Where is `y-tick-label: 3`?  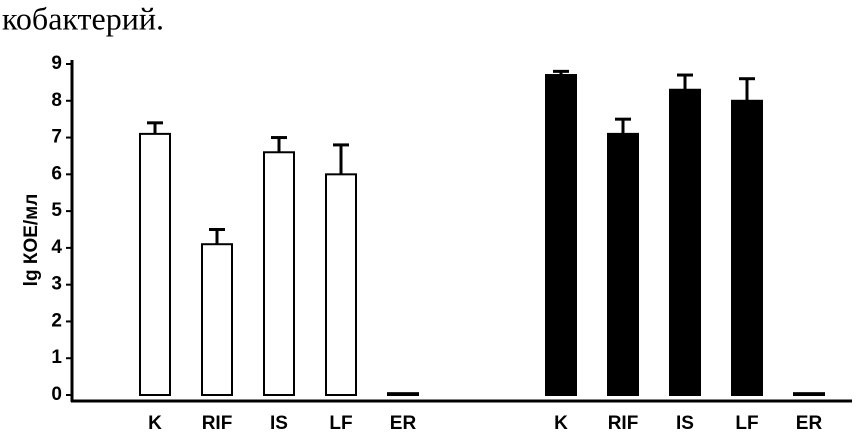
y-tick-label: 3 is located at coordinates (56, 284).